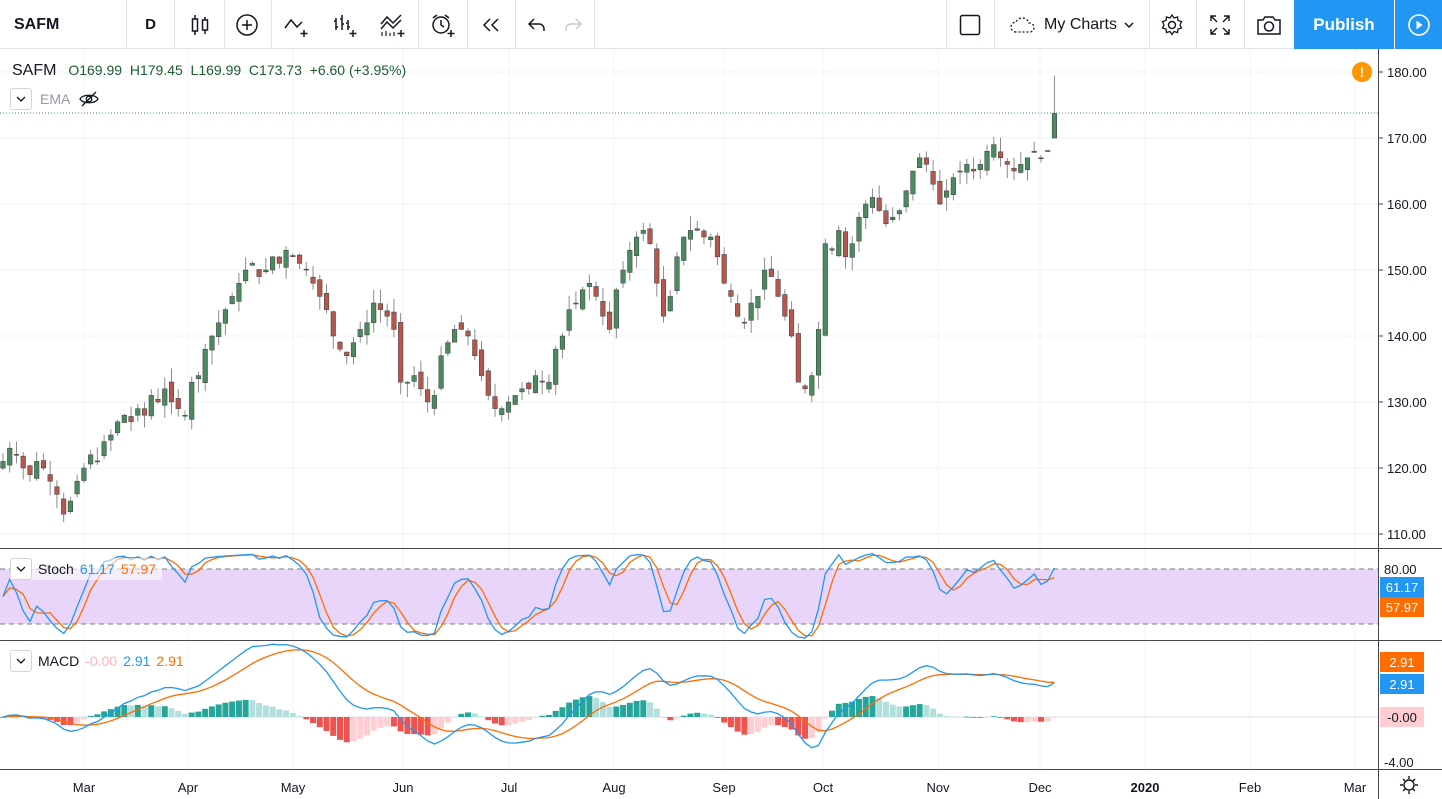 The image size is (1442, 799). Describe the element at coordinates (938, 787) in the screenshot. I see `time-tick-label: Nov` at that location.